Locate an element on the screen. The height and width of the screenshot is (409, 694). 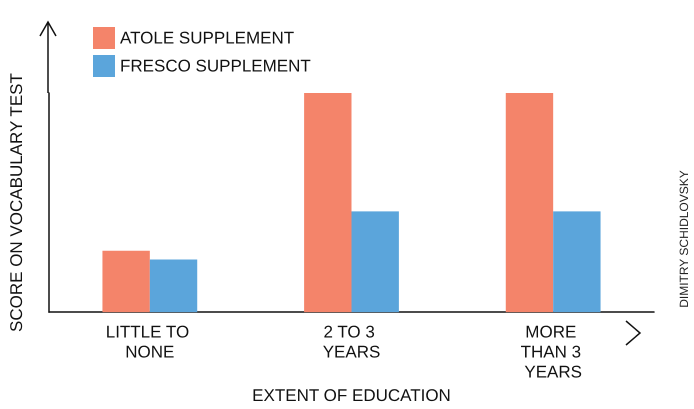
y-axis-title: SCORE ON VOCABULARY TEST is located at coordinates (16, 202).